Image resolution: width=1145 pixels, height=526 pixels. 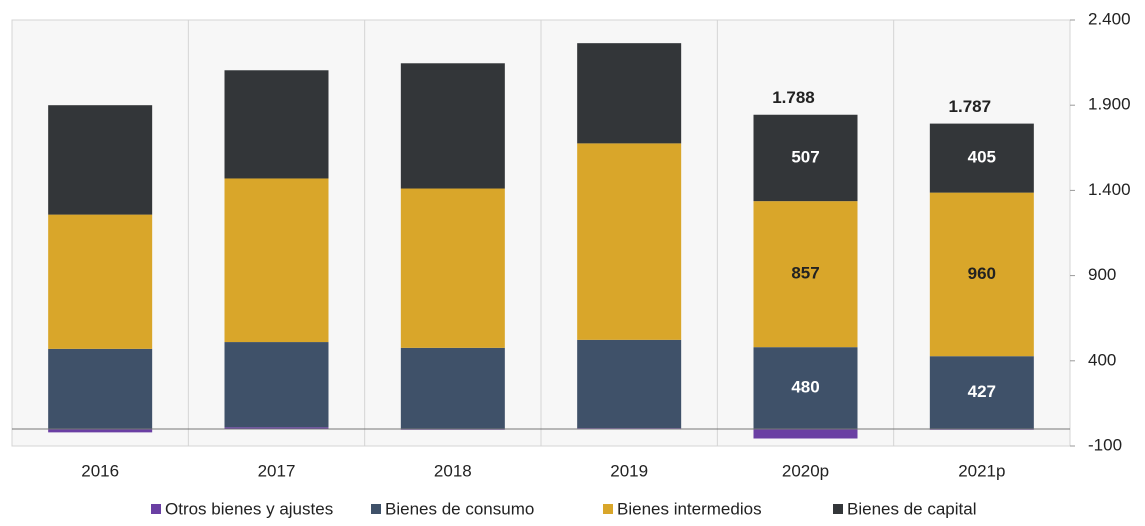 I want to click on total-label: 1.787, so click(x=970, y=106).